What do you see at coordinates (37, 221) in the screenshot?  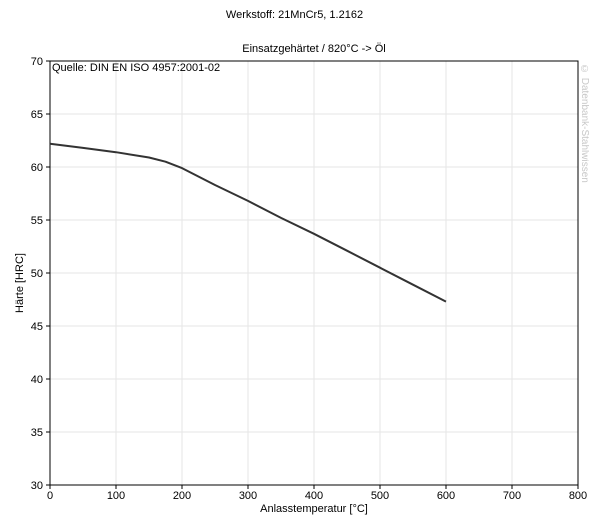 I see `y-tick-label: 55` at bounding box center [37, 221].